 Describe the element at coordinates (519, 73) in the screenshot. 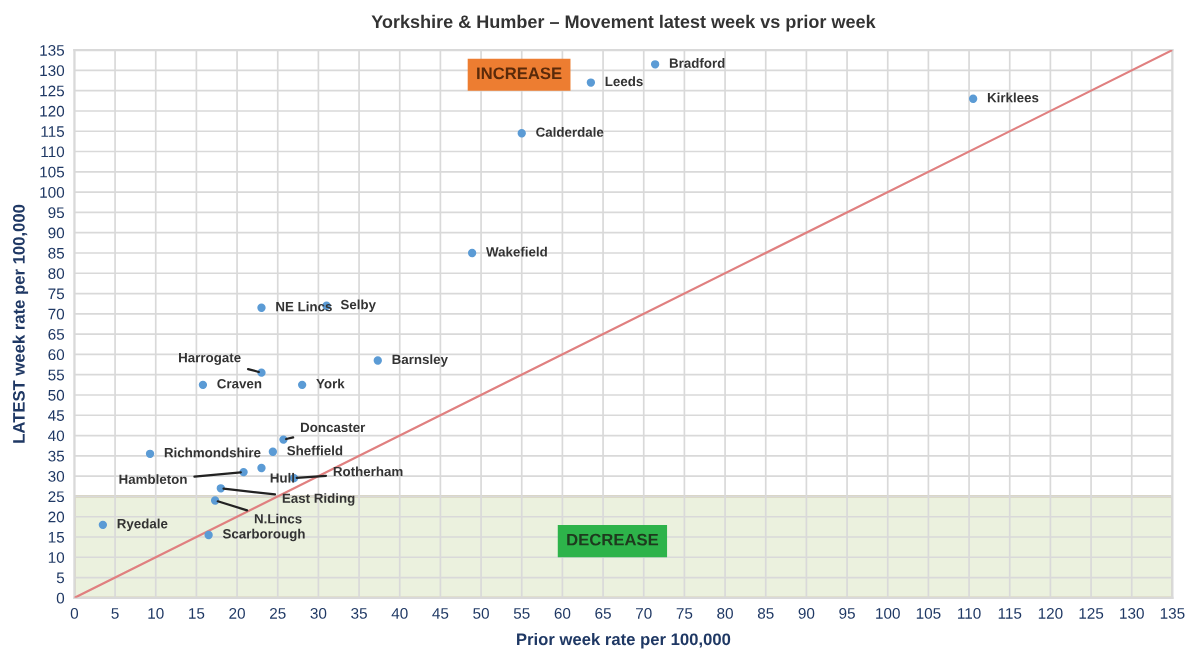

I see `annotation: INCREASE` at that location.